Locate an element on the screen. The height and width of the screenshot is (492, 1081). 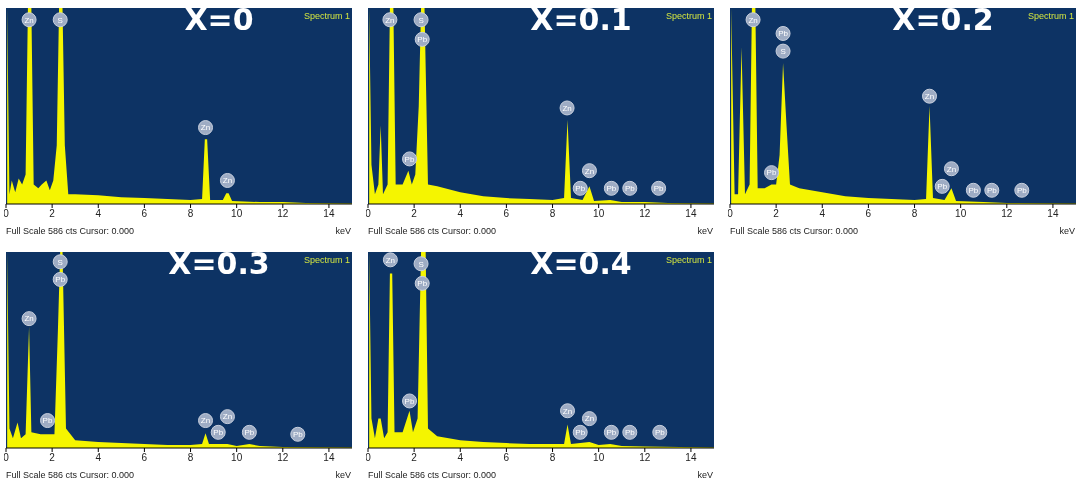
chart-title: X=0 is located at coordinates (219, 19).